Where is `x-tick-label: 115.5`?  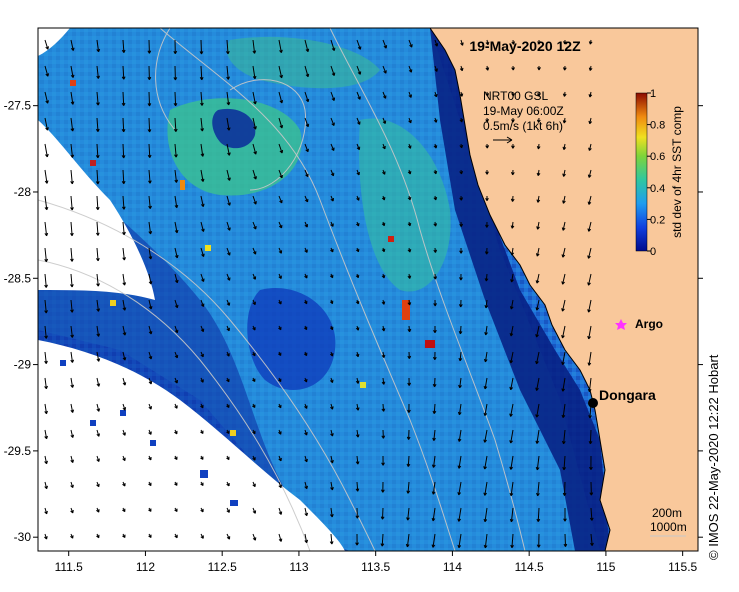 x-tick-label: 115.5 is located at coordinates (682, 567).